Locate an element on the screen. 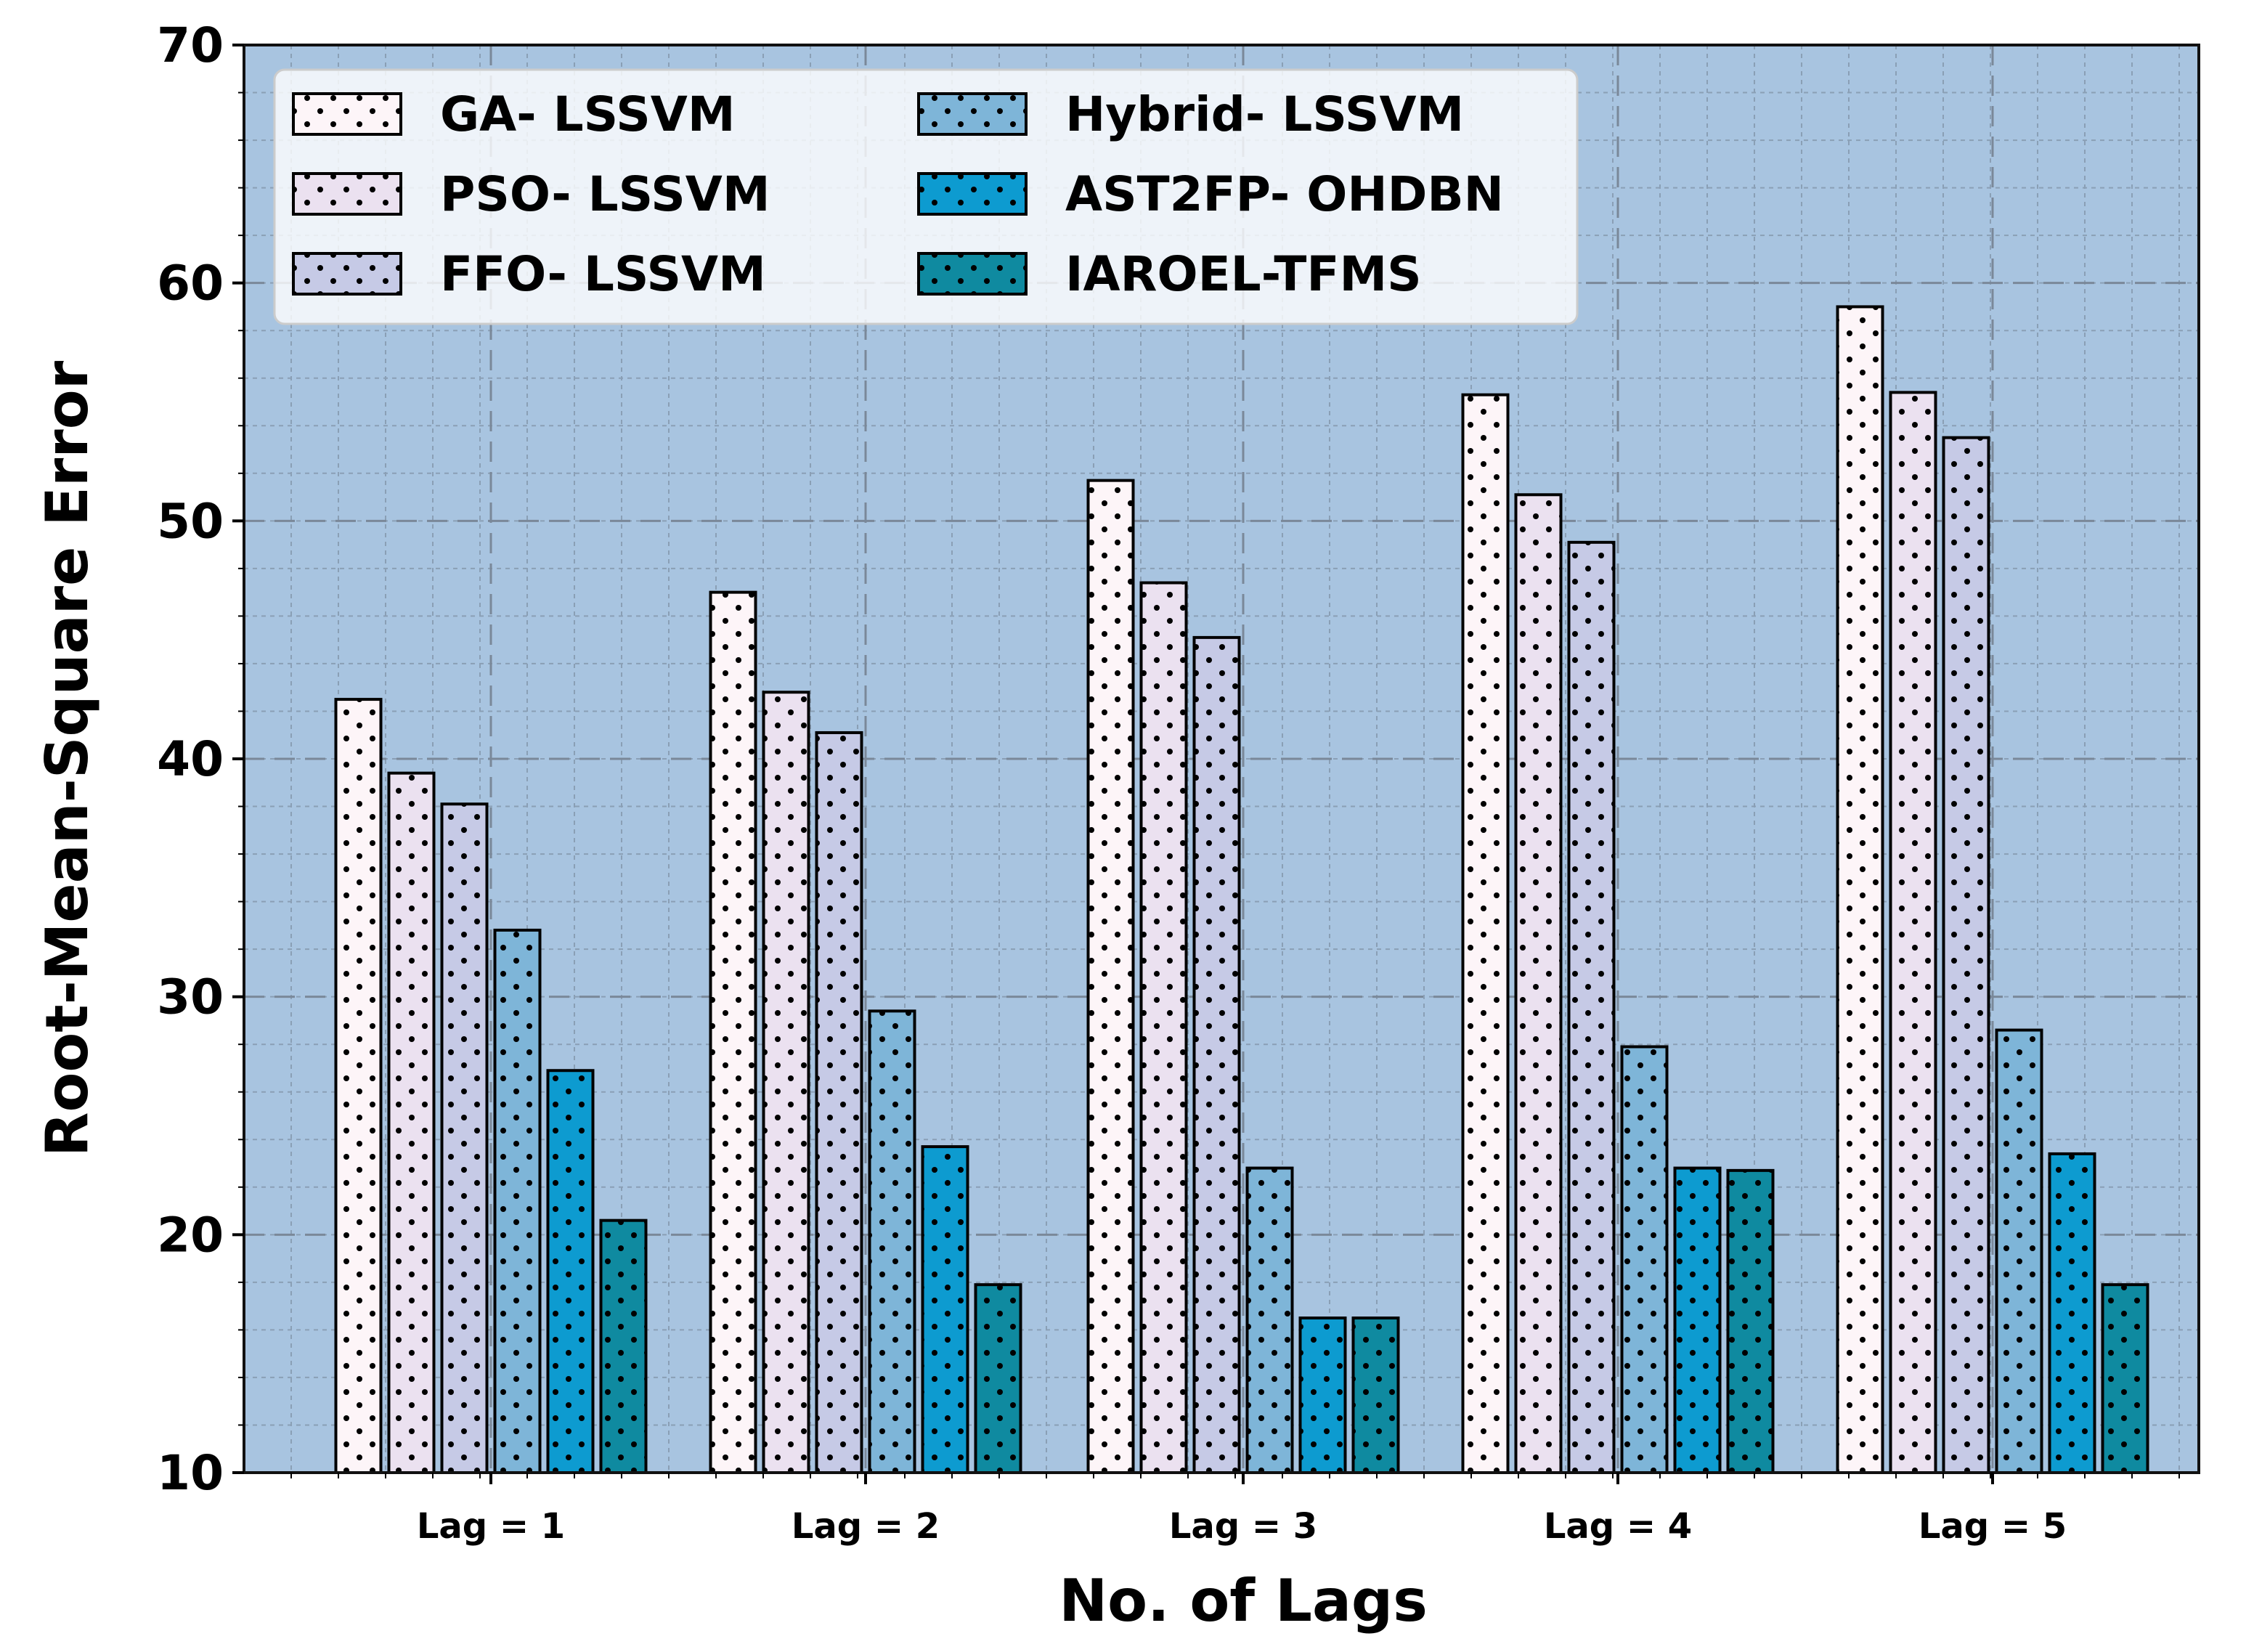 The width and height of the screenshot is (2254, 1652). y-tick-label: 50 is located at coordinates (190, 521).